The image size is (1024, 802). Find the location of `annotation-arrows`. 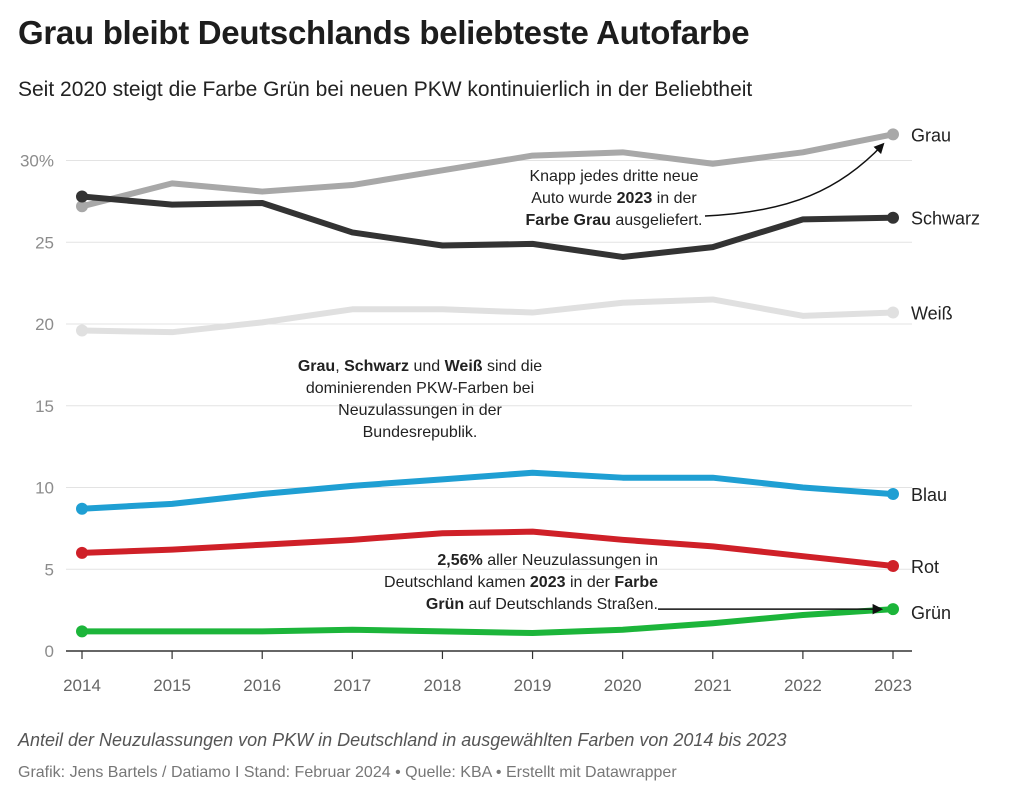

annotation-arrows is located at coordinates (771, 378).